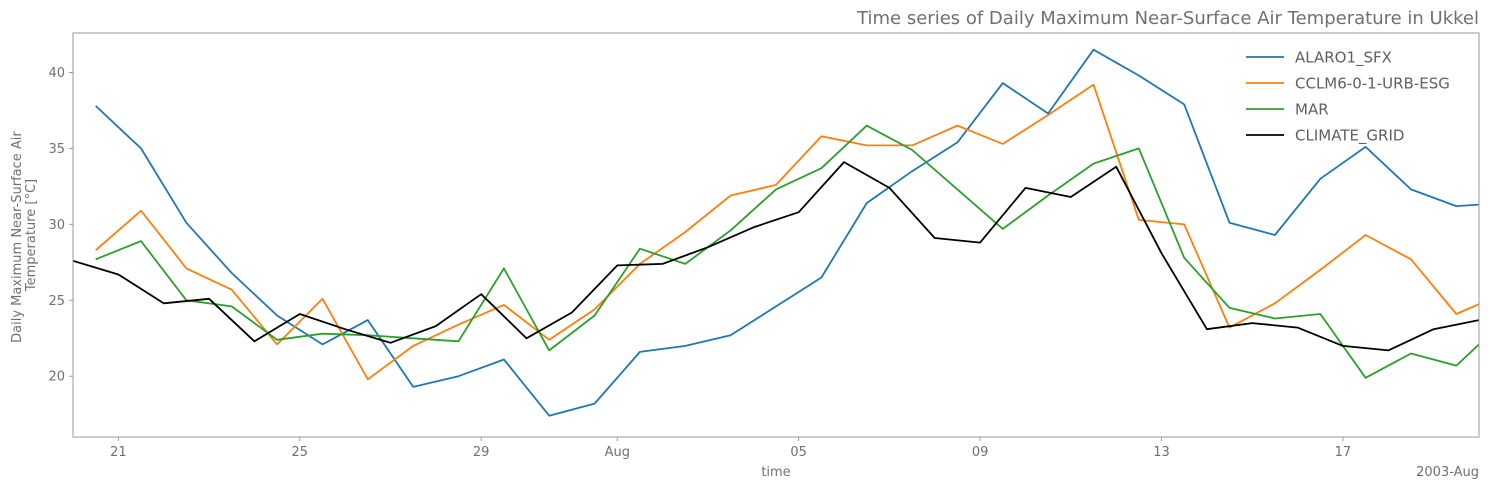 This screenshot has height=490, width=1489. Describe the element at coordinates (17, 237) in the screenshot. I see `y-axis-title-line-1: Daily Maximum Near-Surface Air` at that location.